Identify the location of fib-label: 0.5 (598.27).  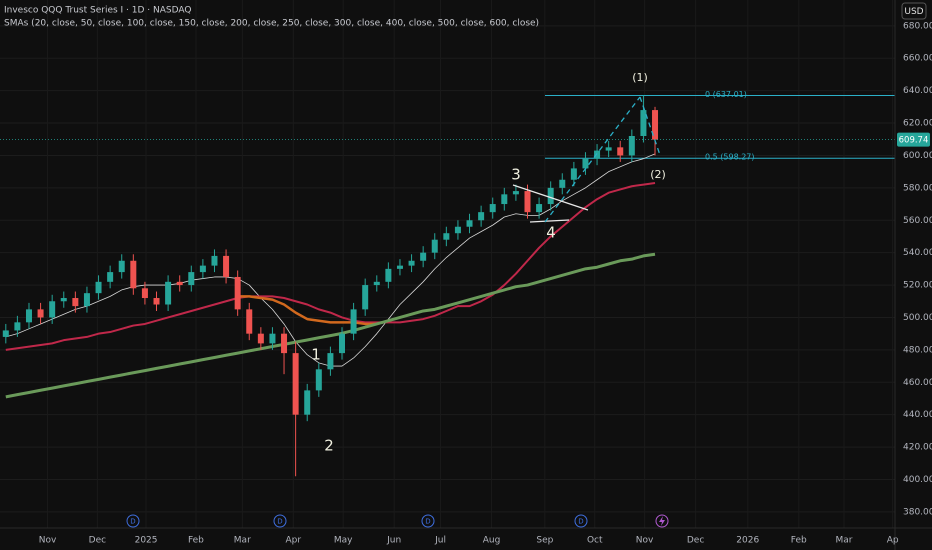
(730, 157).